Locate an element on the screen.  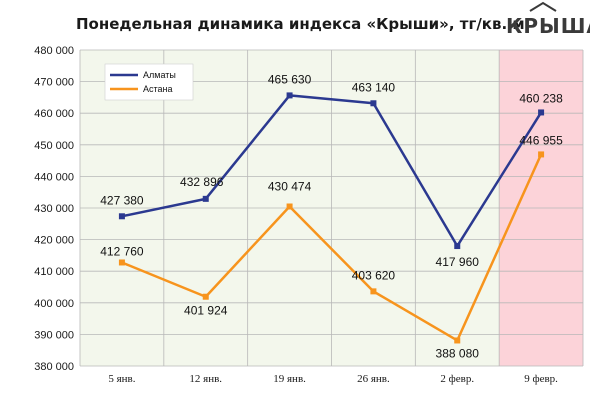
data-label-almaty: 463 140 is located at coordinates (374, 87).